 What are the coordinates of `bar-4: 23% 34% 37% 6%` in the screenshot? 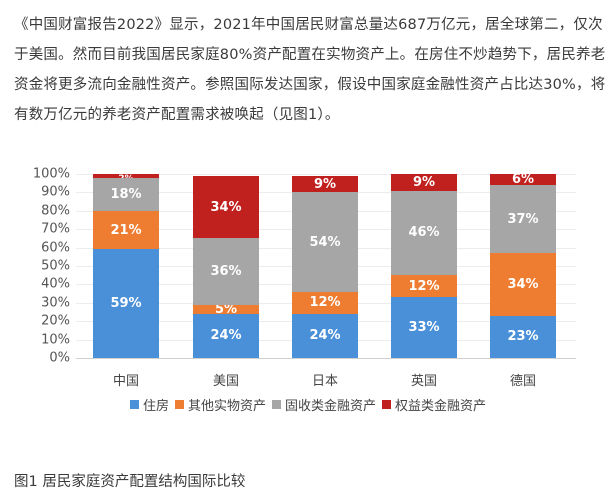 It's located at (523, 265).